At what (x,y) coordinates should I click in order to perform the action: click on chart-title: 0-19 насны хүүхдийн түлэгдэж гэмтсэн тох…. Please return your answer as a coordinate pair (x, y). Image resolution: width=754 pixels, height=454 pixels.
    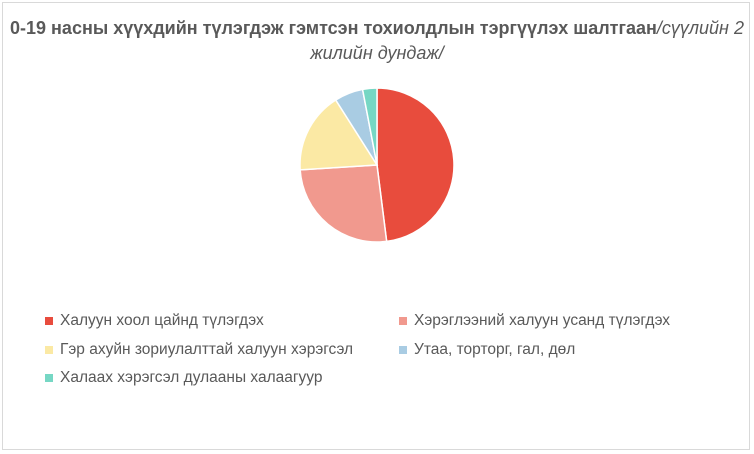
    Looking at the image, I should click on (377, 41).